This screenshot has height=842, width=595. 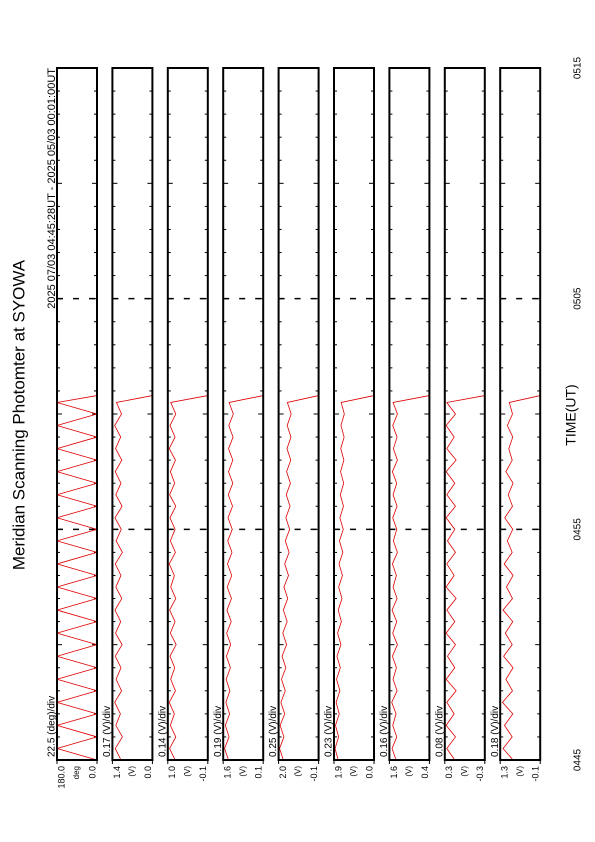 What do you see at coordinates (329, 731) in the screenshot?
I see `scale-label: 0.23 (V)/div` at bounding box center [329, 731].